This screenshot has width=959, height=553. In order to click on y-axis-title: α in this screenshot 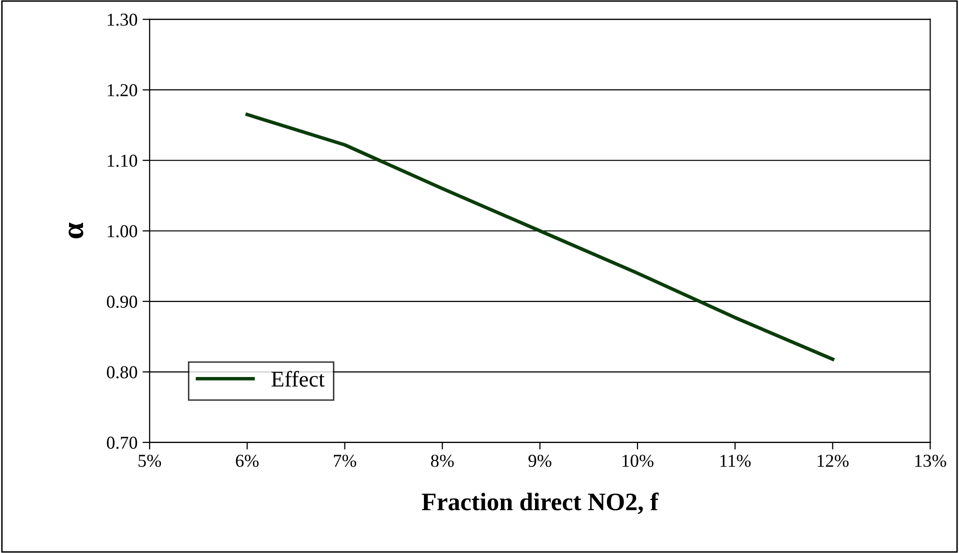, I will do `click(76, 230)`.